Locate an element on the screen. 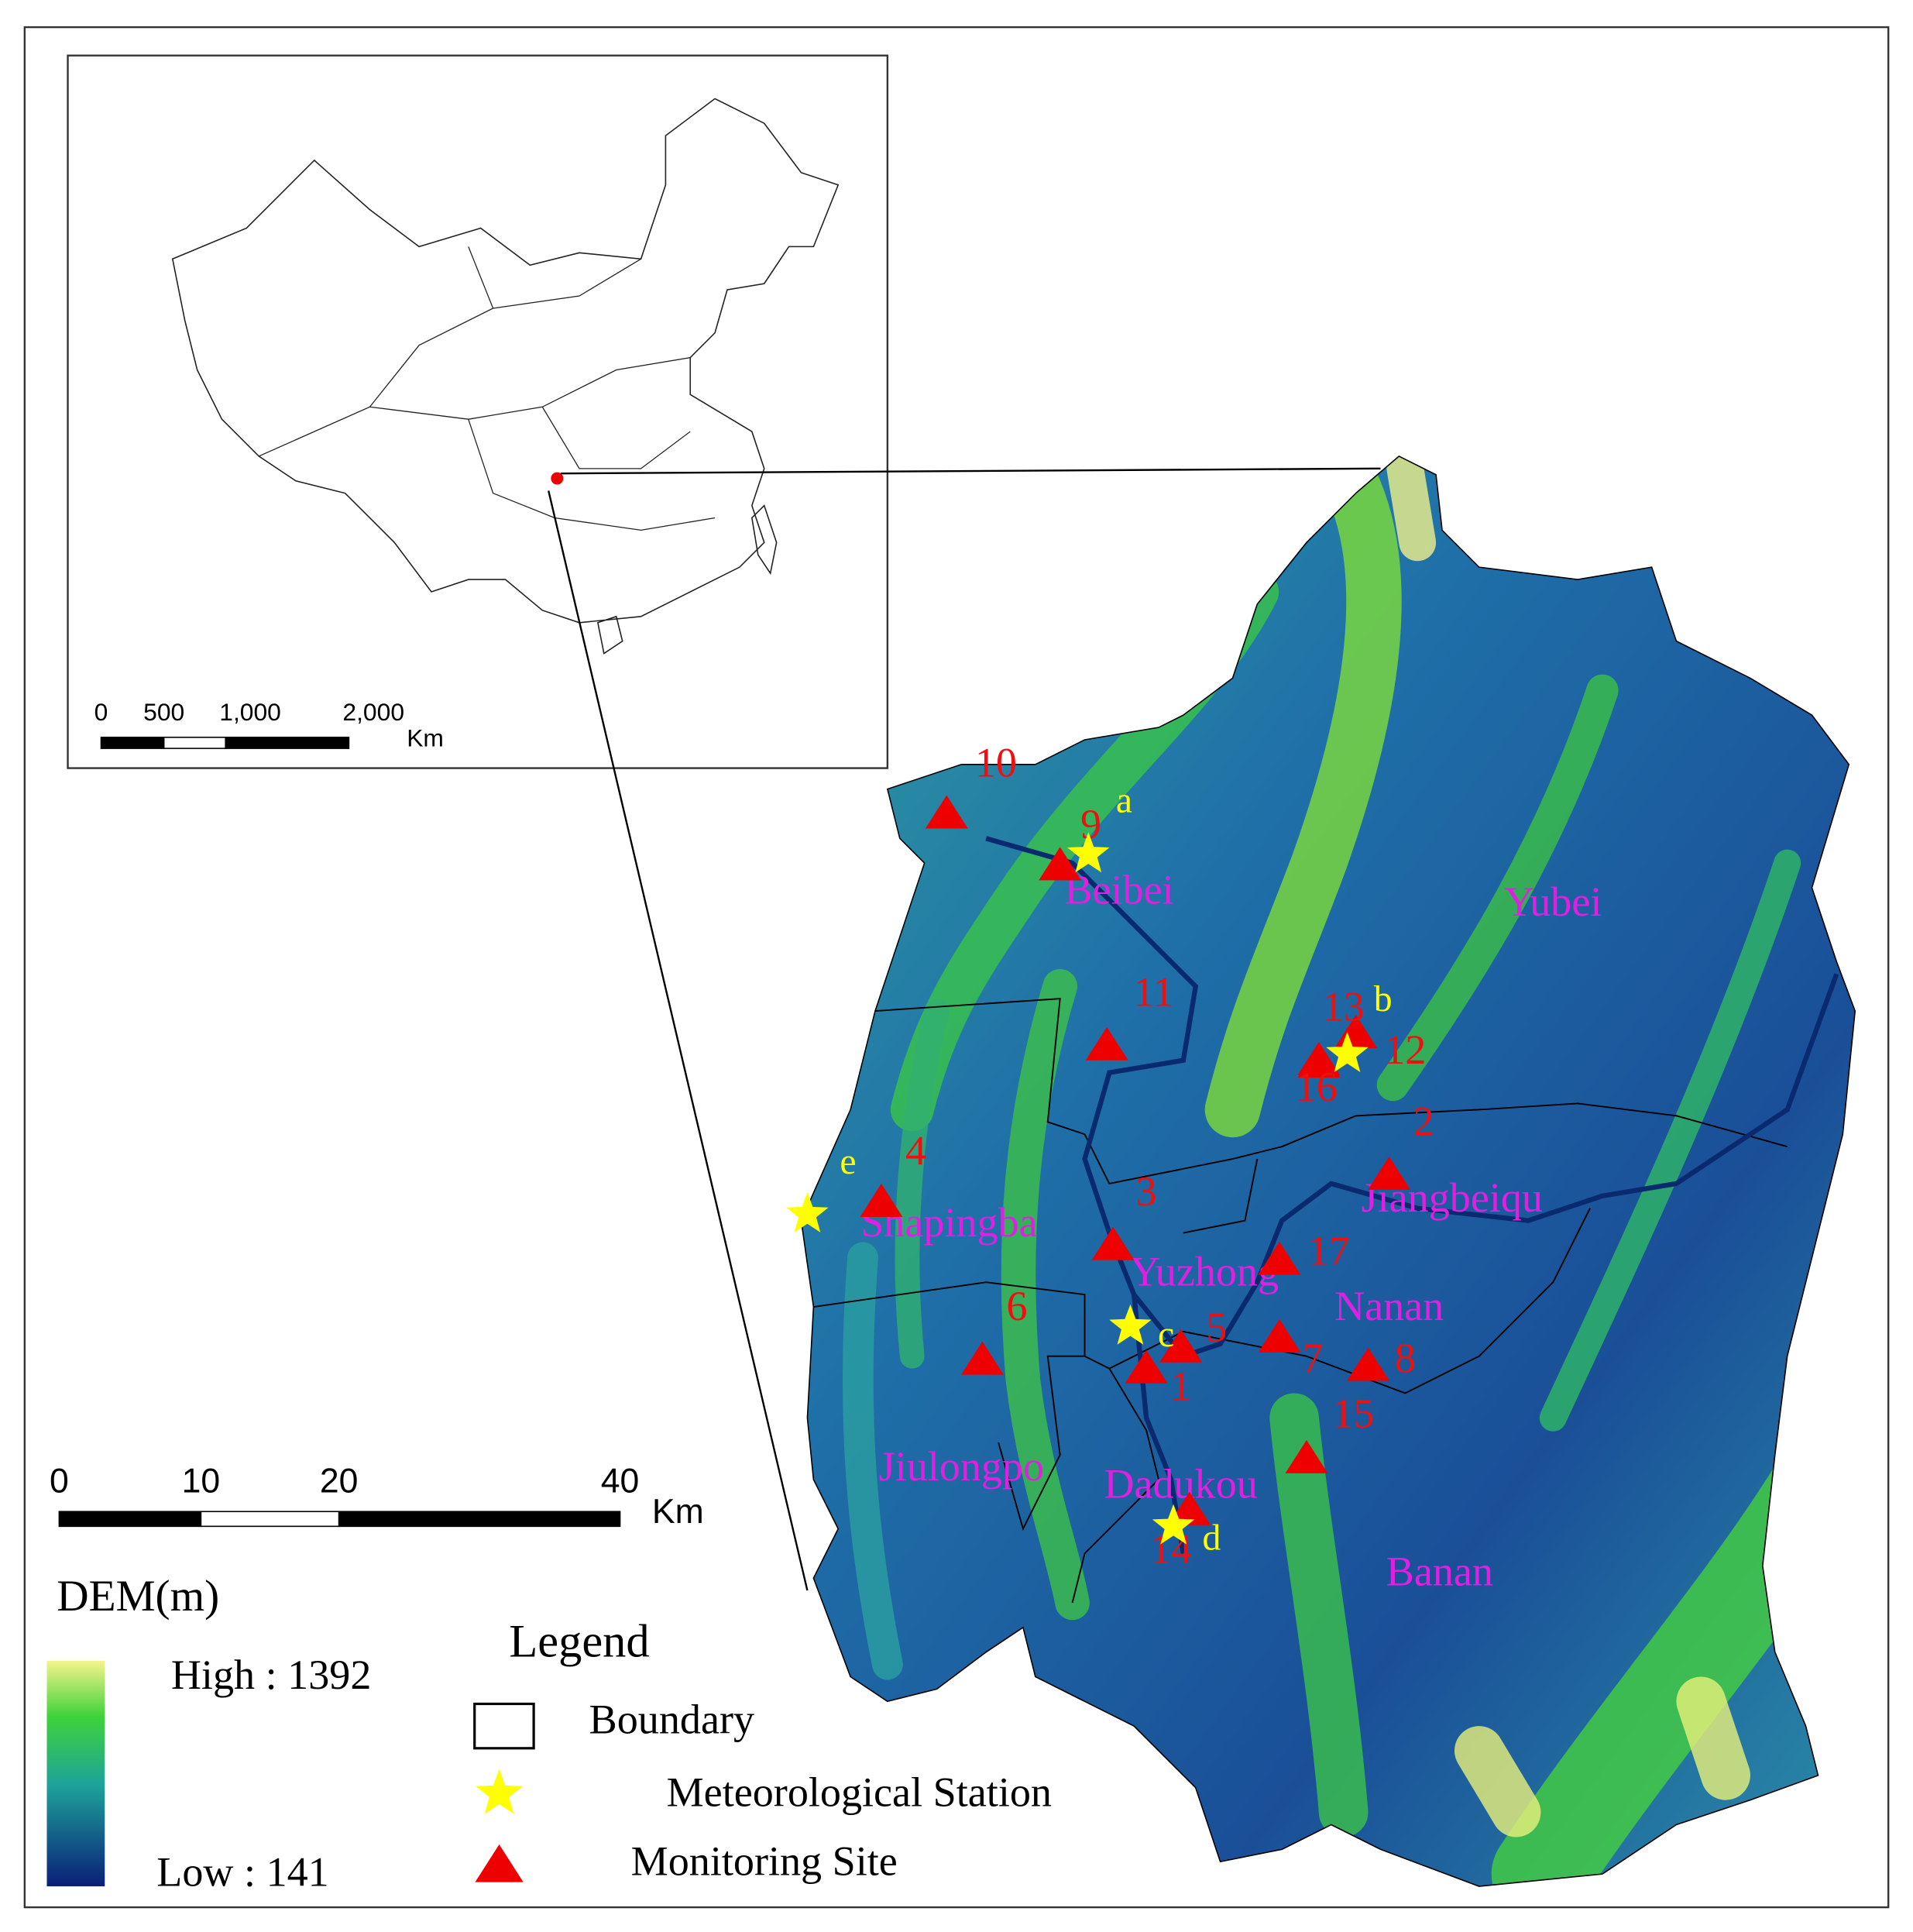 The image size is (1913, 1932). site-label: 1 is located at coordinates (1180, 1387).